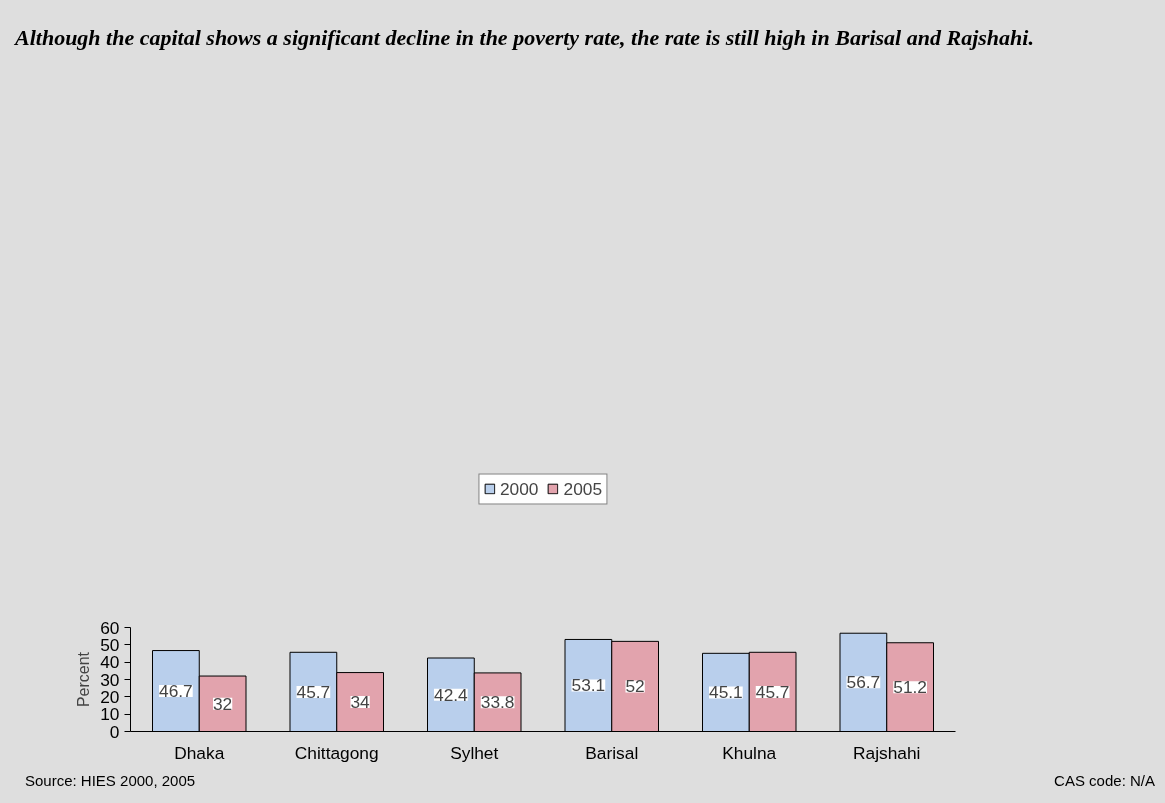 The image size is (1165, 803). What do you see at coordinates (588, 685) in the screenshot?
I see `data-label: 53.1` at bounding box center [588, 685].